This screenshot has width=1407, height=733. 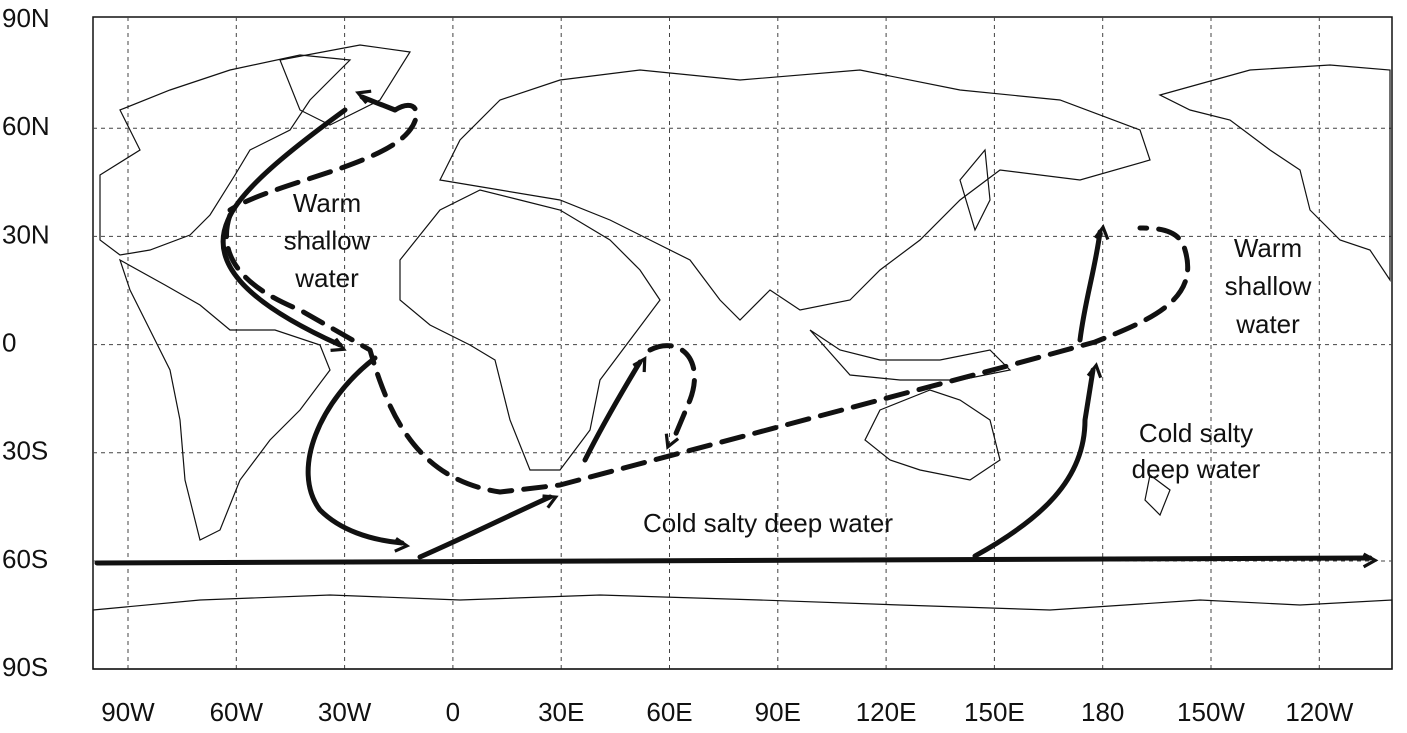 What do you see at coordinates (25, 451) in the screenshot?
I see `y-tick-label: 30S` at bounding box center [25, 451].